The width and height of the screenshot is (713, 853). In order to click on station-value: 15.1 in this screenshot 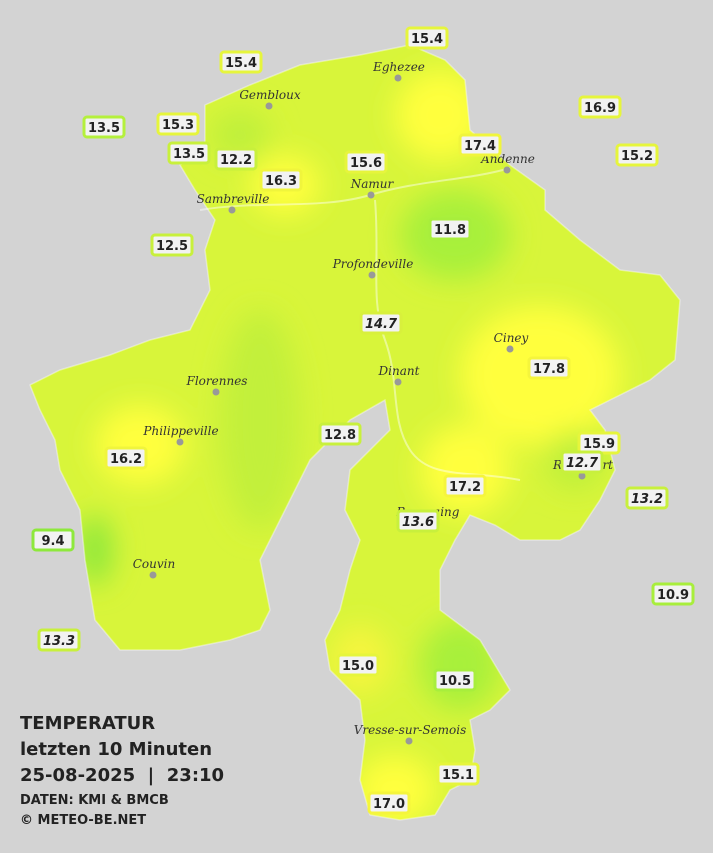, I will do `click(458, 775)`.